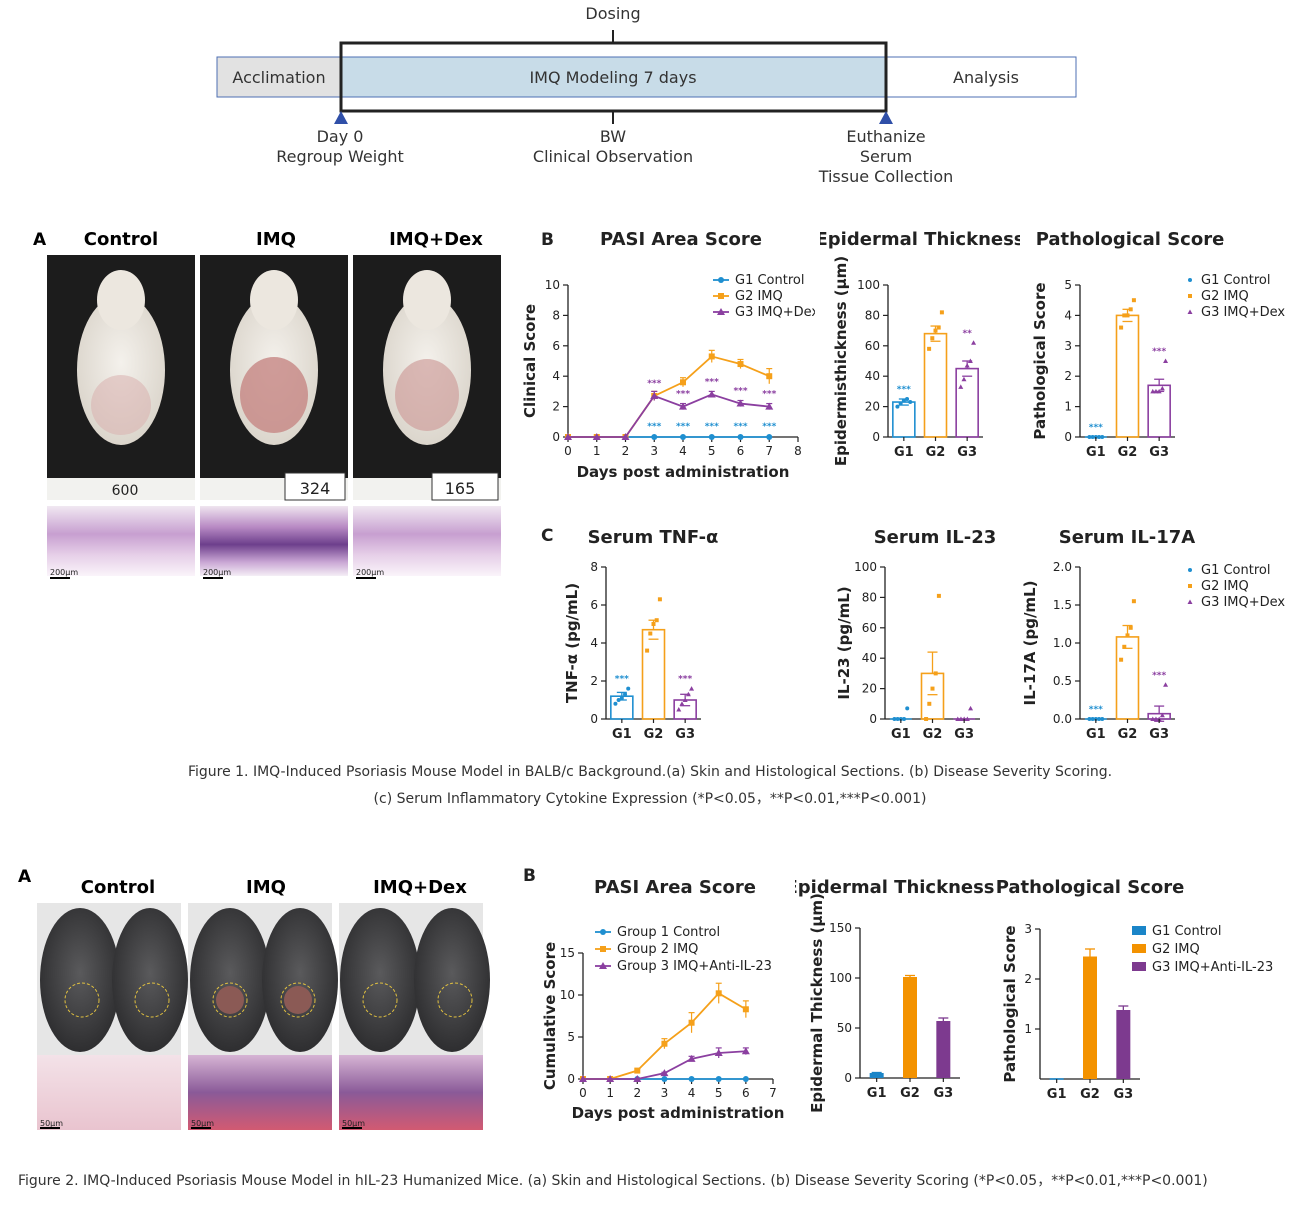 This screenshot has height=1206, width=1300. I want to click on y-tick-label: 6, so click(556, 346).